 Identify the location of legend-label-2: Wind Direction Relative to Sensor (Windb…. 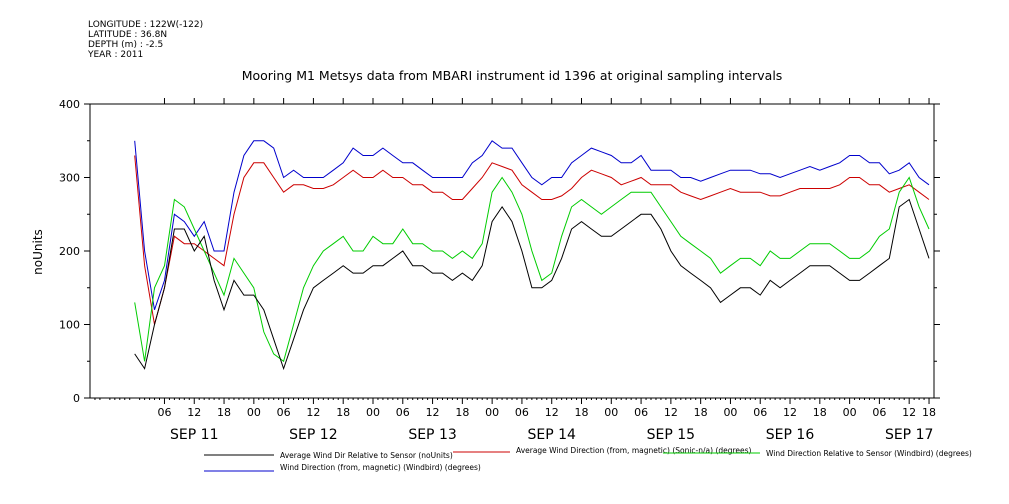
(869, 453).